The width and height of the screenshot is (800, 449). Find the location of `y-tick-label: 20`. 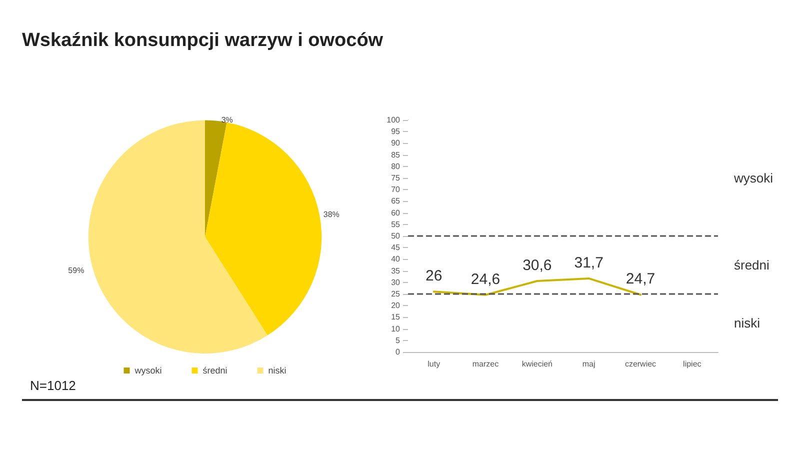

y-tick-label: 20 is located at coordinates (396, 305).